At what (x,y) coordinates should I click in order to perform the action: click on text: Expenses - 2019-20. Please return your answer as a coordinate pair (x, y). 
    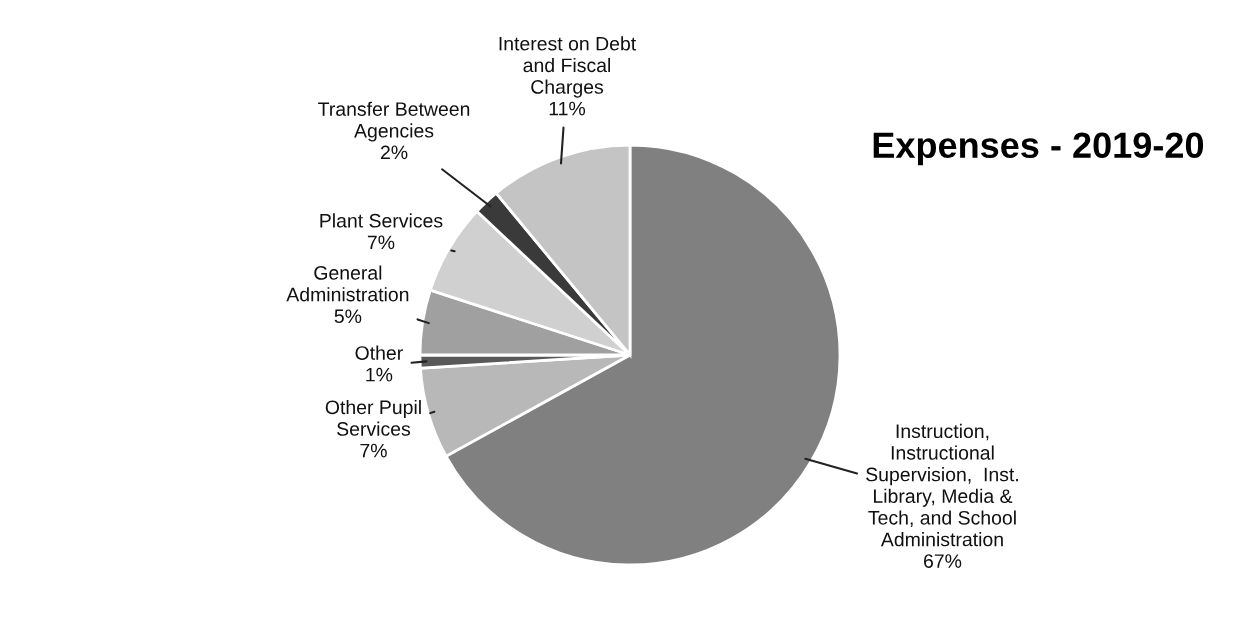
    Looking at the image, I should click on (1038, 149).